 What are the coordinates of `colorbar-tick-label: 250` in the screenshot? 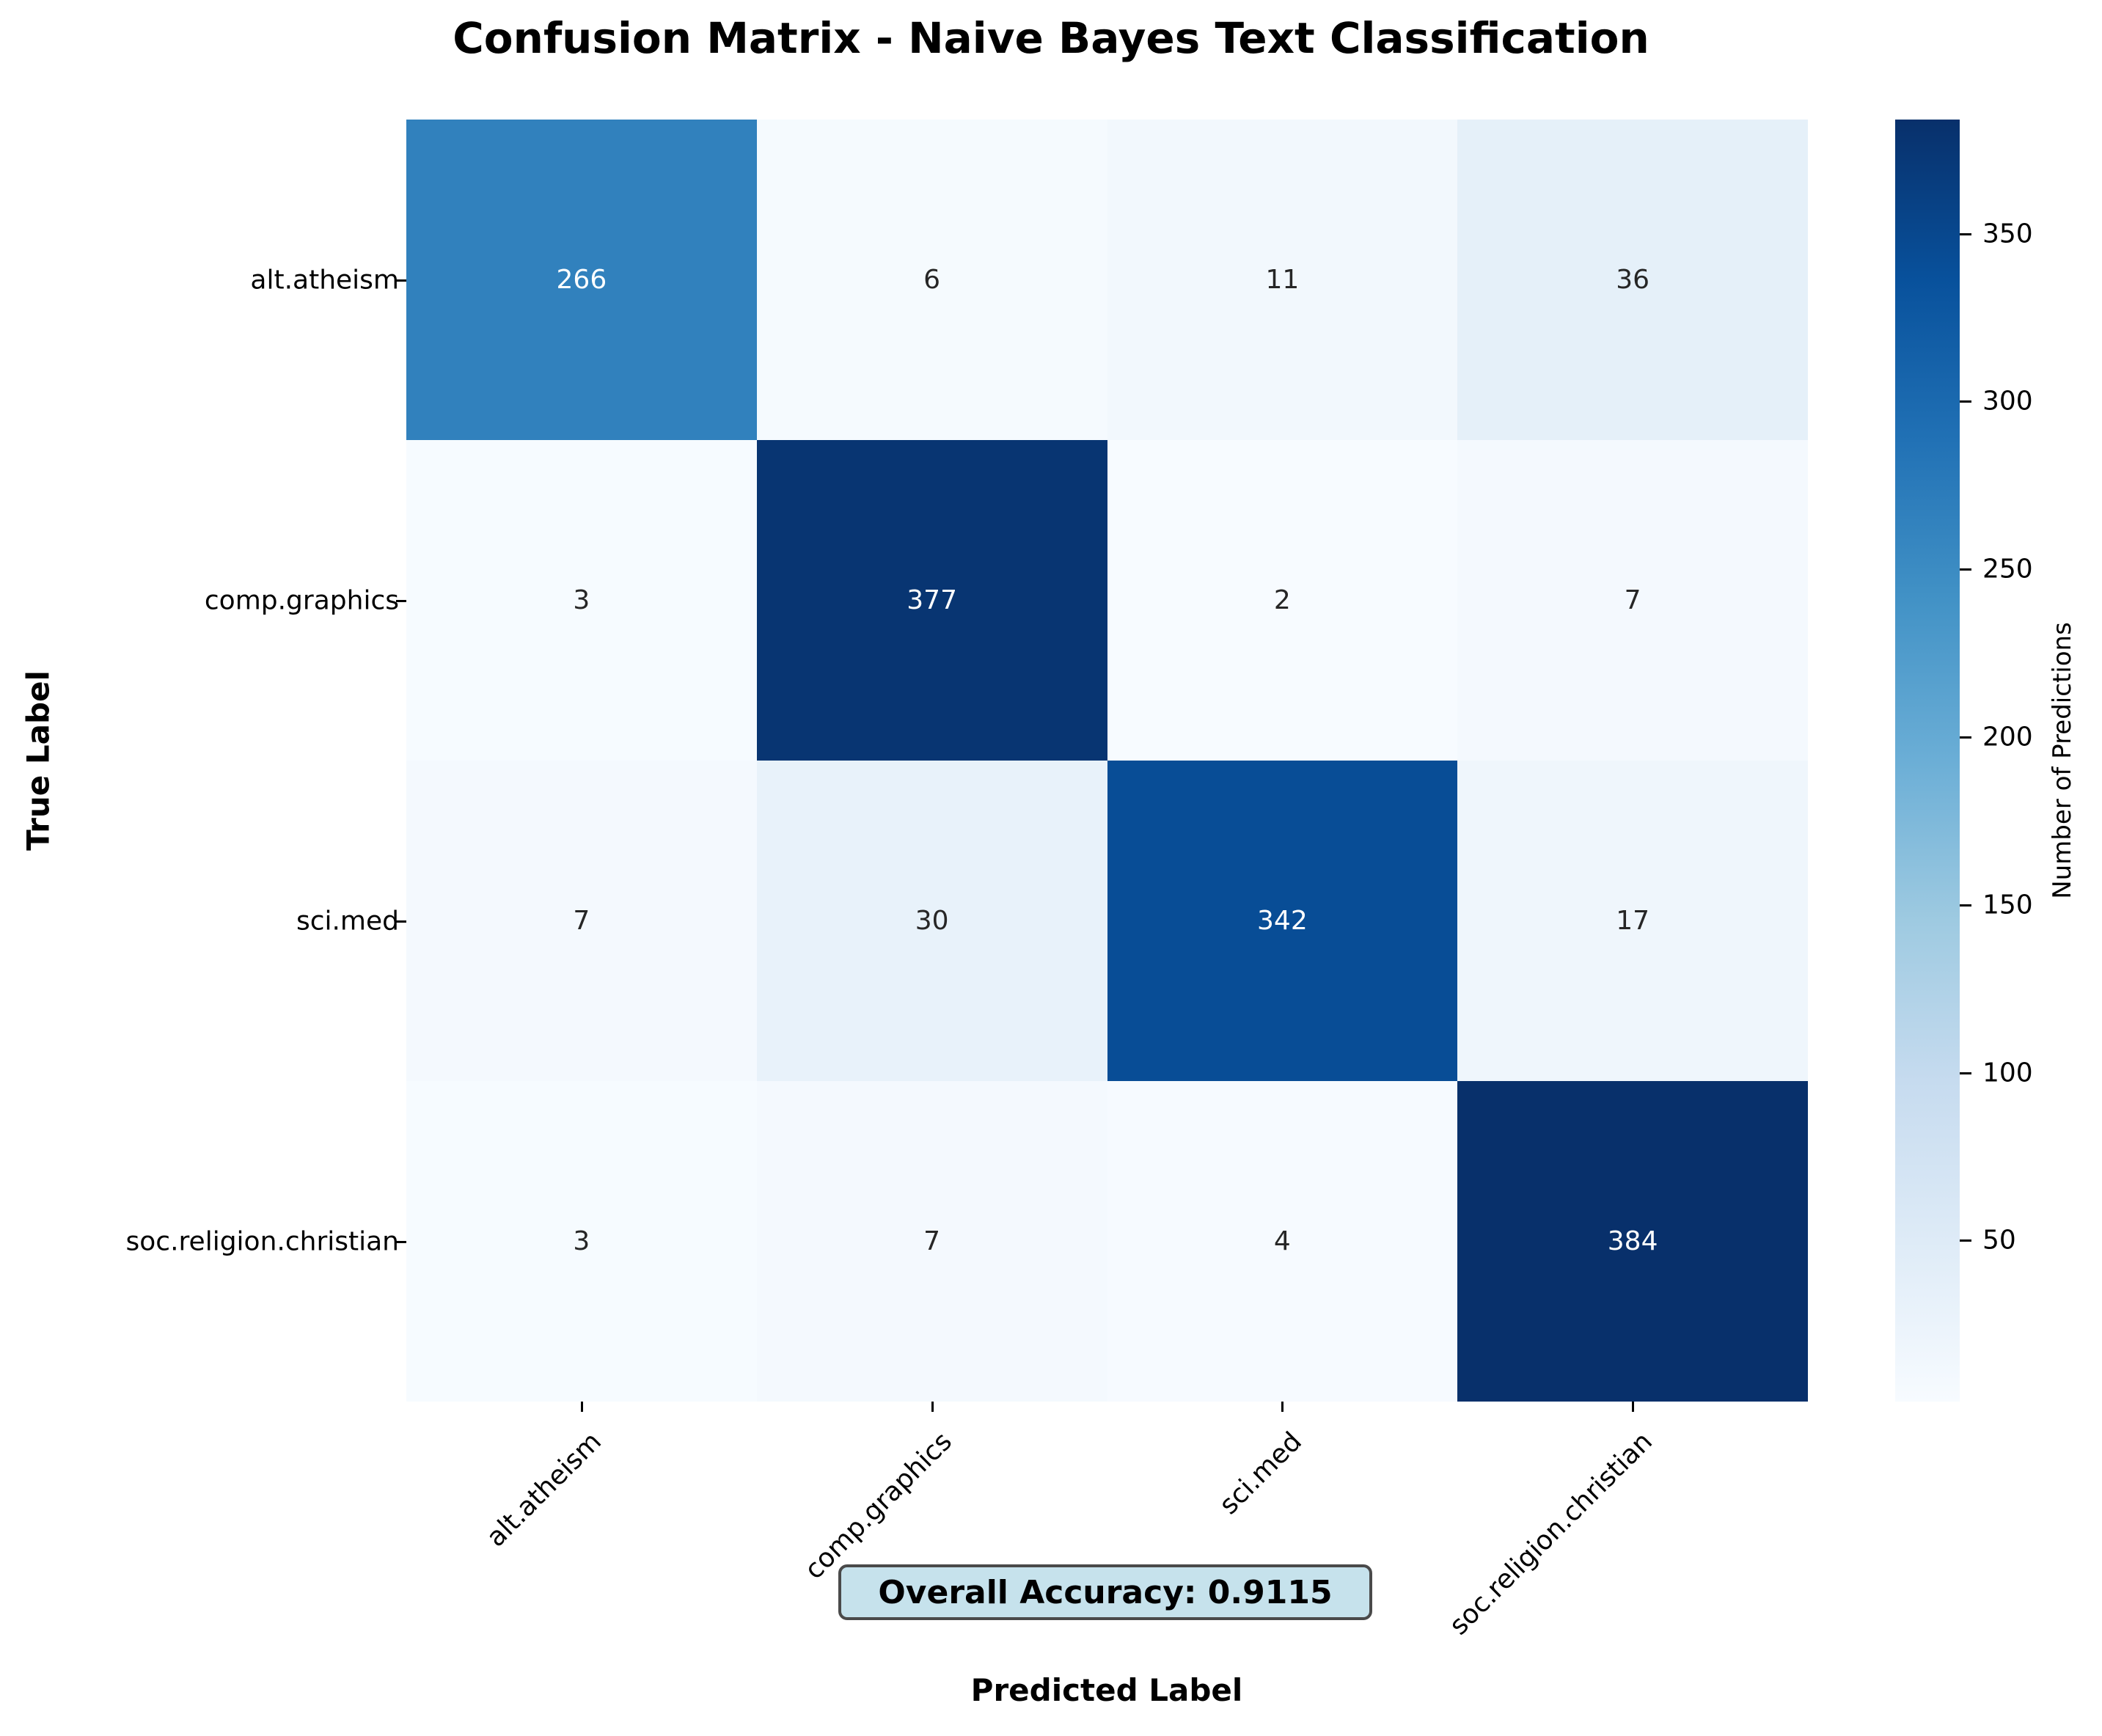 It's located at (2008, 569).